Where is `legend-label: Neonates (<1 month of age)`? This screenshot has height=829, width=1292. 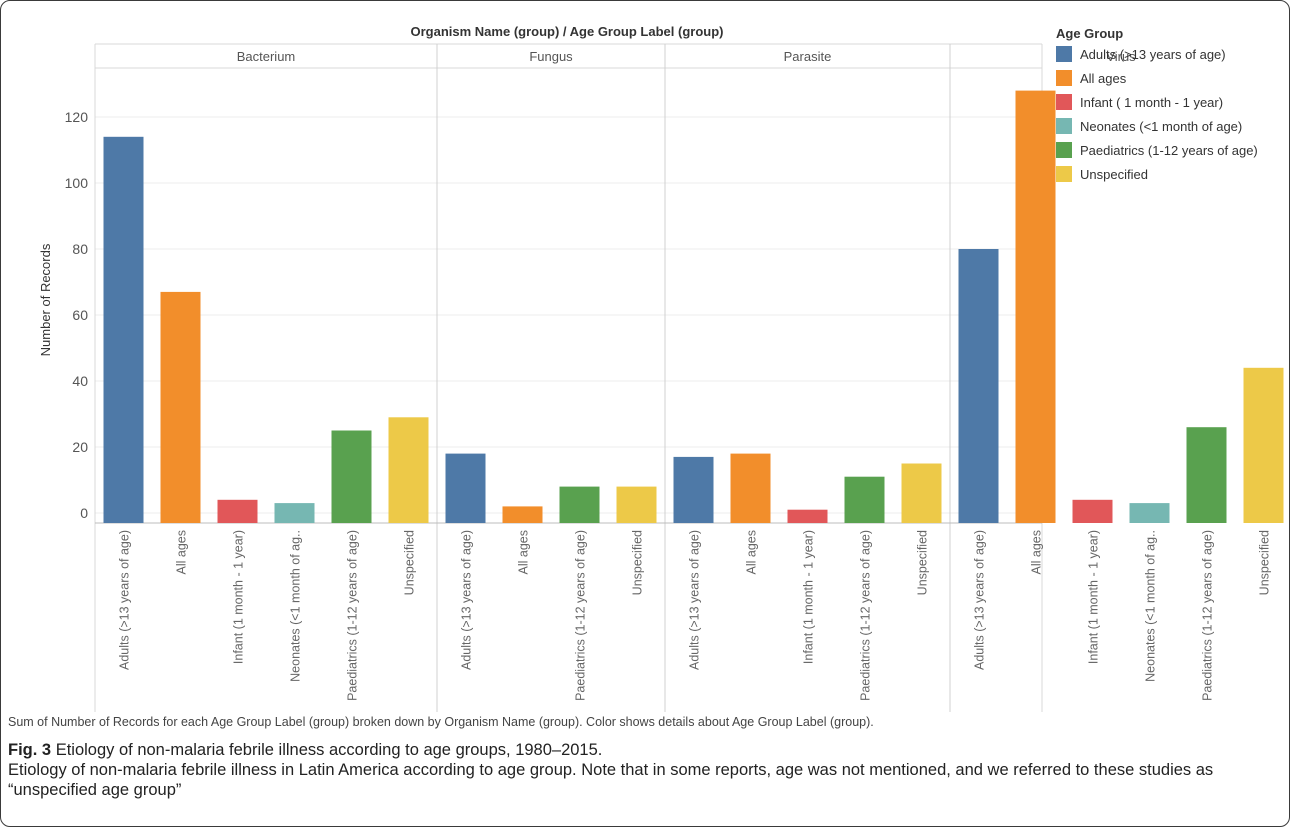 legend-label: Neonates (<1 month of age) is located at coordinates (1161, 126).